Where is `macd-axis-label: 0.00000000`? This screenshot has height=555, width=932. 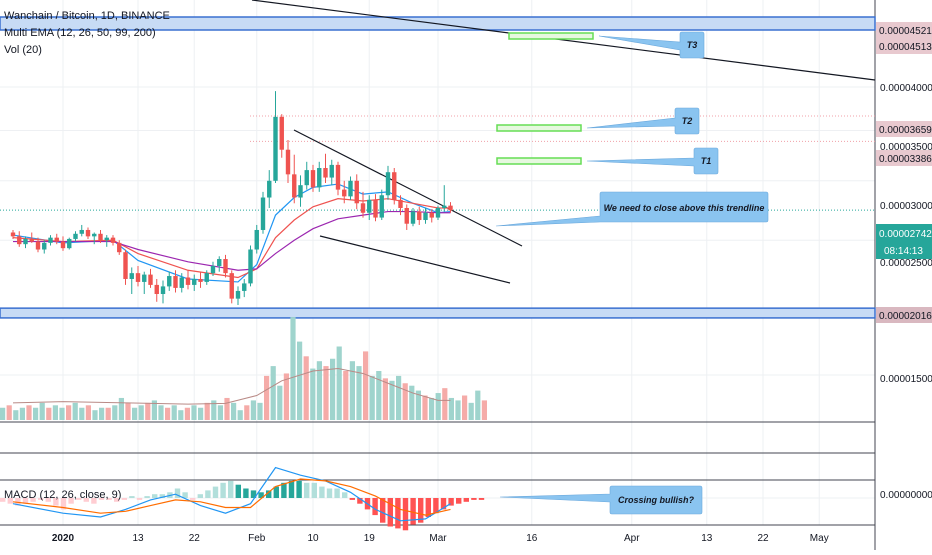 macd-axis-label: 0.00000000 is located at coordinates (906, 495).